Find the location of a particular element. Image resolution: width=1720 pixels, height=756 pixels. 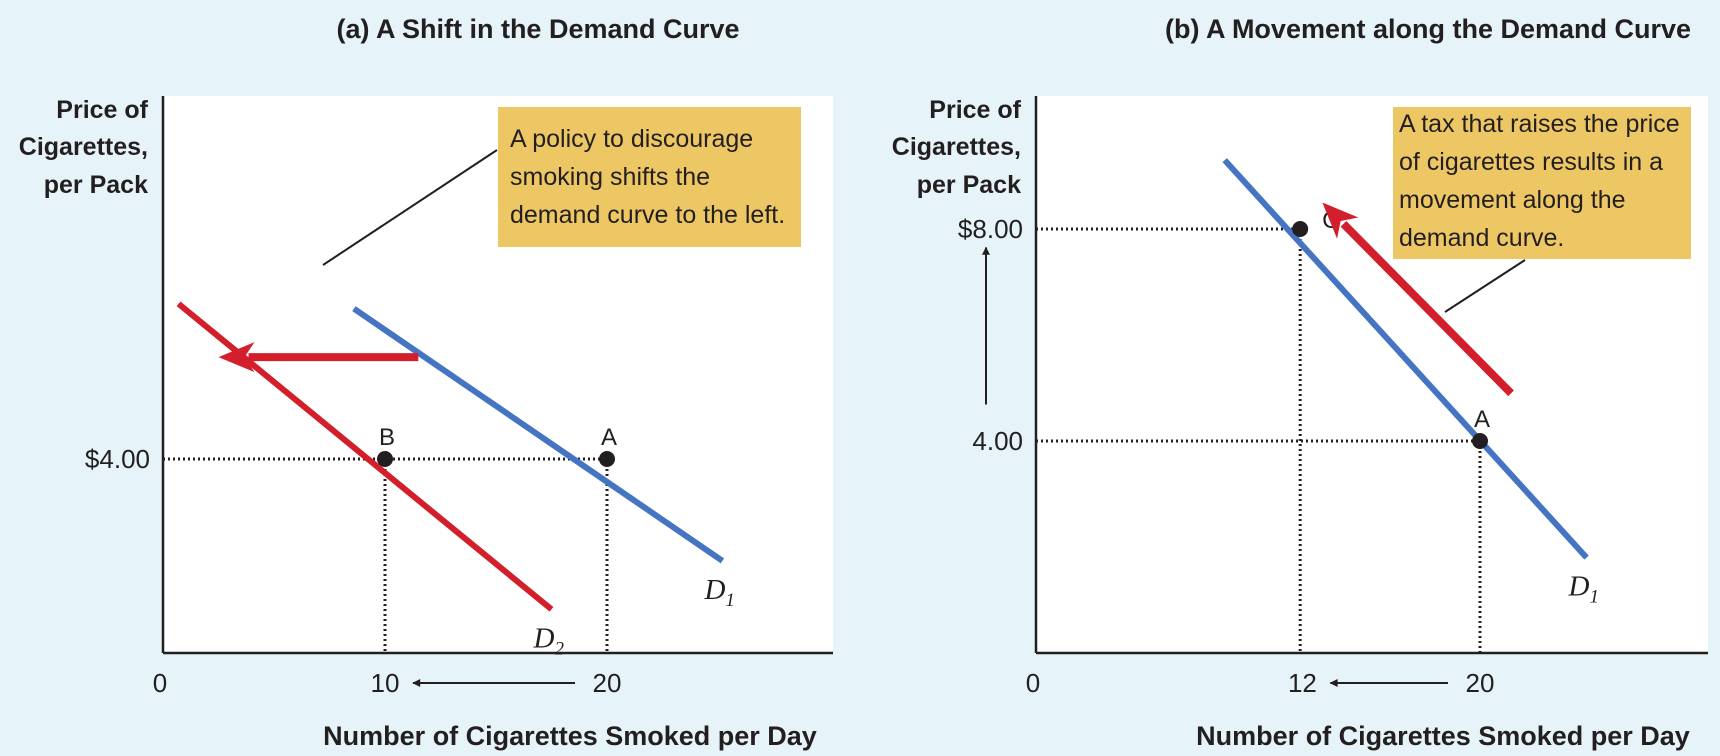

x-tick-label: 10 is located at coordinates (385, 683).